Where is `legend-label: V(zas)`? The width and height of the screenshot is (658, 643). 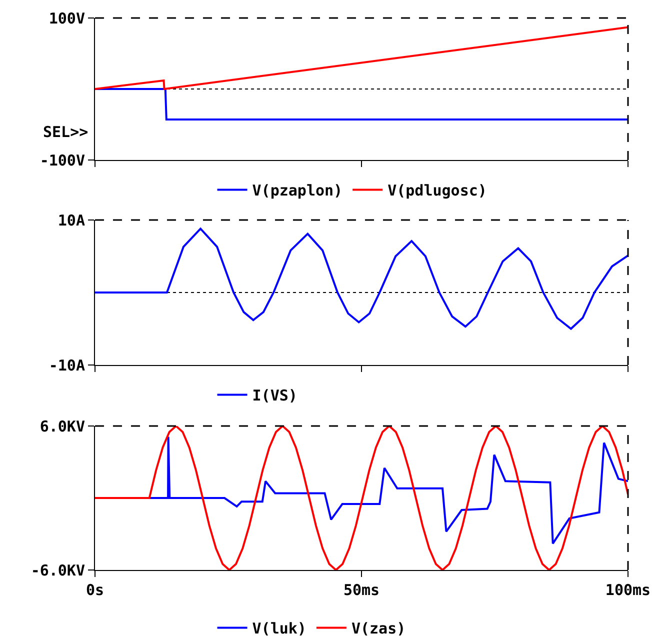 legend-label: V(zas) is located at coordinates (378, 629).